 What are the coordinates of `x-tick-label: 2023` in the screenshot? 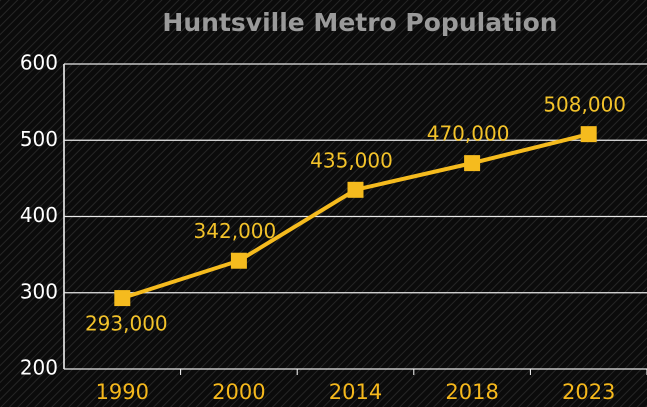 It's located at (588, 392).